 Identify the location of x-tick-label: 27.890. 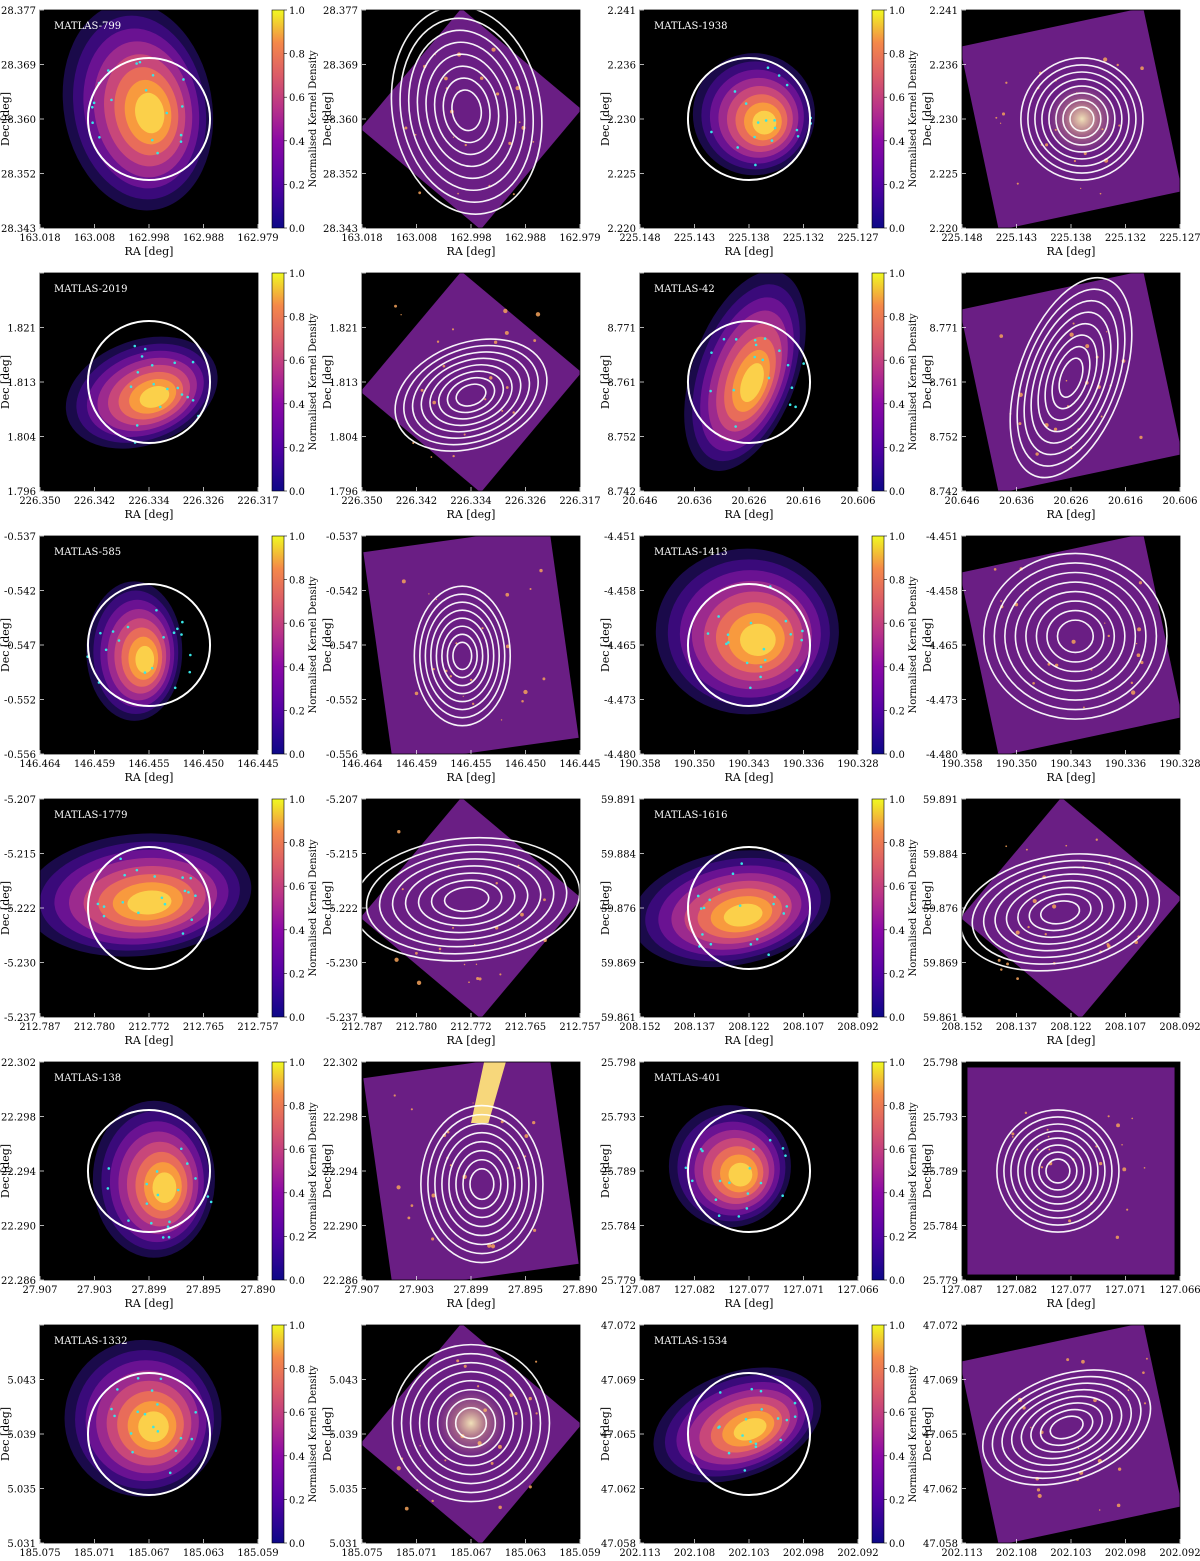
(258, 1290).